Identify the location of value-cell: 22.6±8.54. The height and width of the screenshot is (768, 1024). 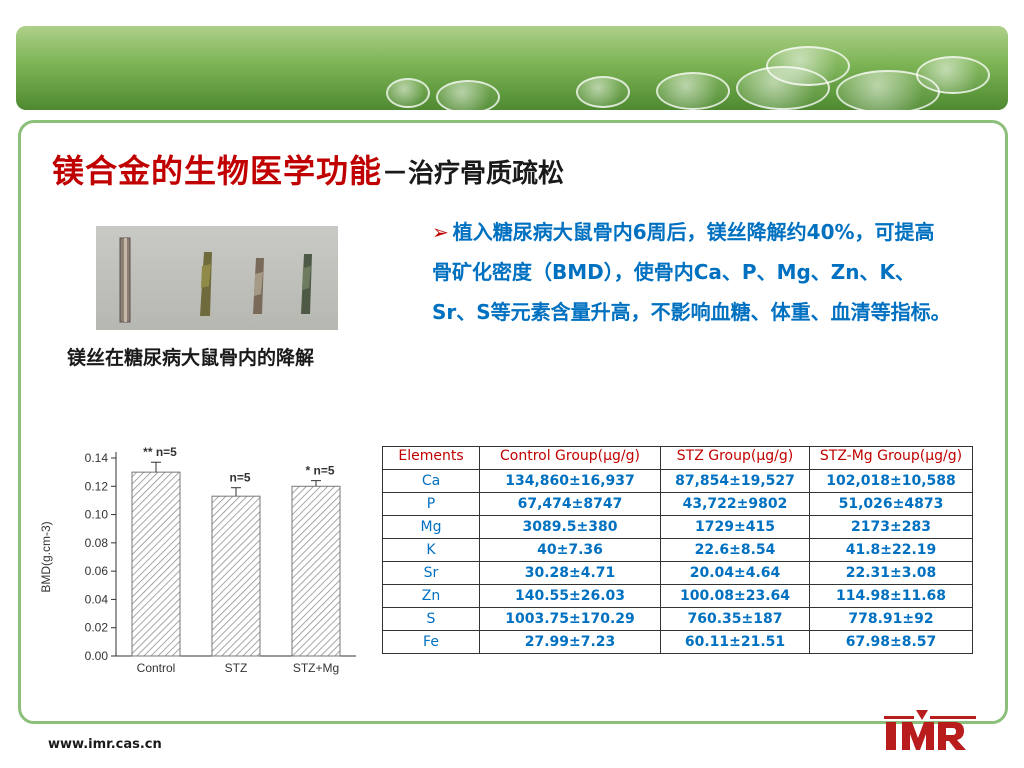
(735, 550).